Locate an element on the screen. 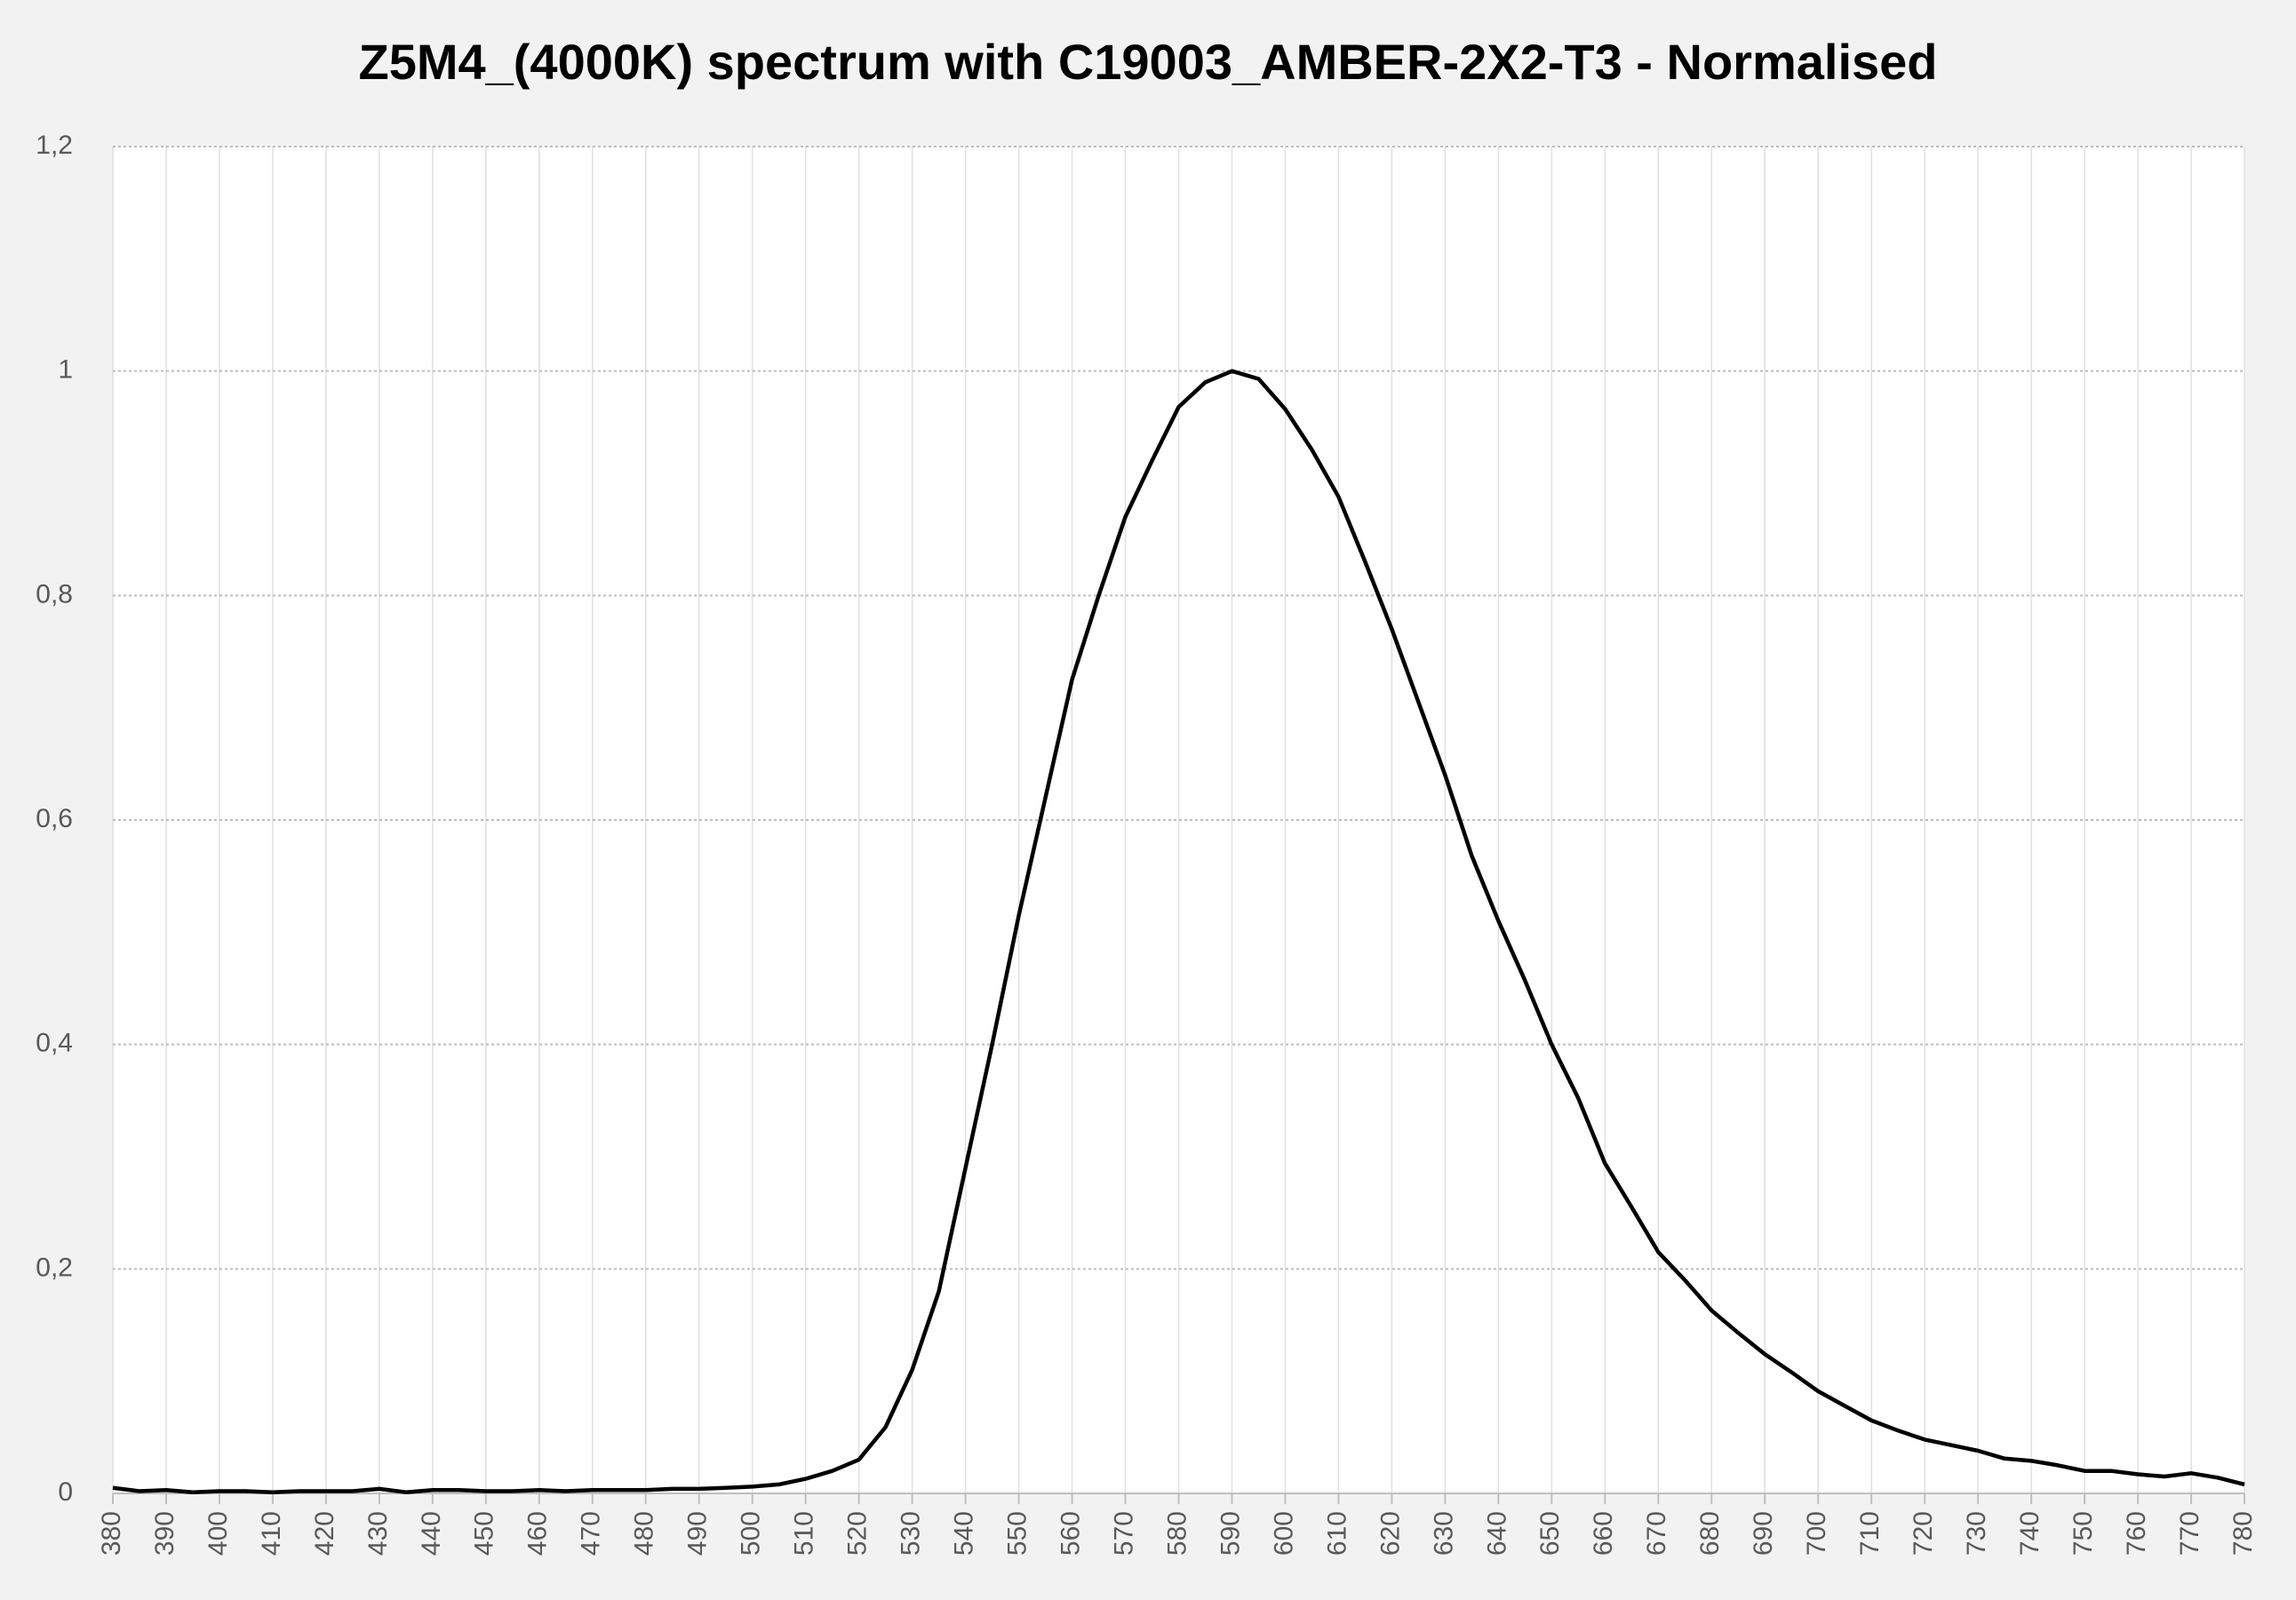 This screenshot has width=2296, height=1600. y-tick-label: 1,2 is located at coordinates (55, 146).